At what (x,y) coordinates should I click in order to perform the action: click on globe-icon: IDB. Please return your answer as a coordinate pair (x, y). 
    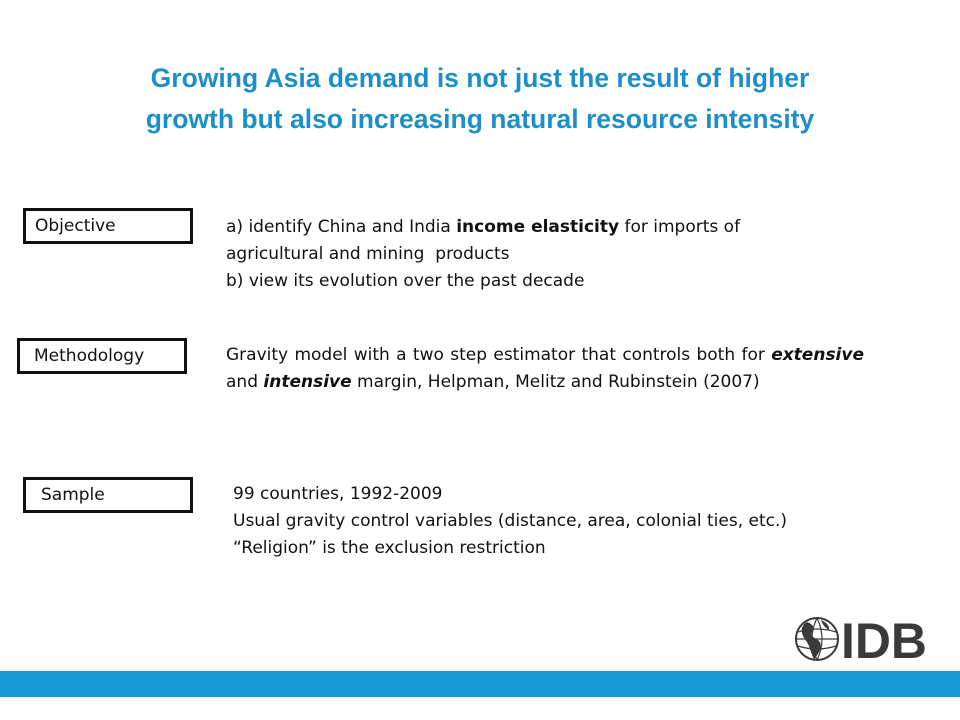
    Looking at the image, I should click on (861, 641).